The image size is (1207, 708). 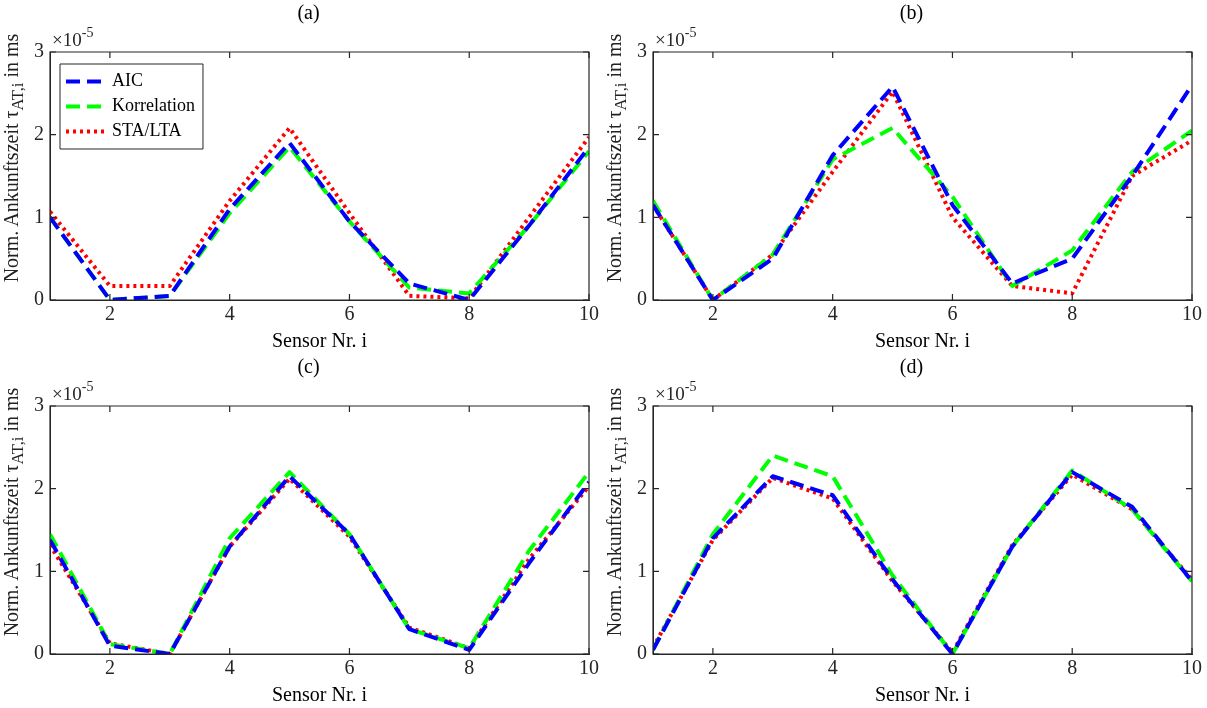 What do you see at coordinates (911, 367) in the screenshot?
I see `chart-title: (d)` at bounding box center [911, 367].